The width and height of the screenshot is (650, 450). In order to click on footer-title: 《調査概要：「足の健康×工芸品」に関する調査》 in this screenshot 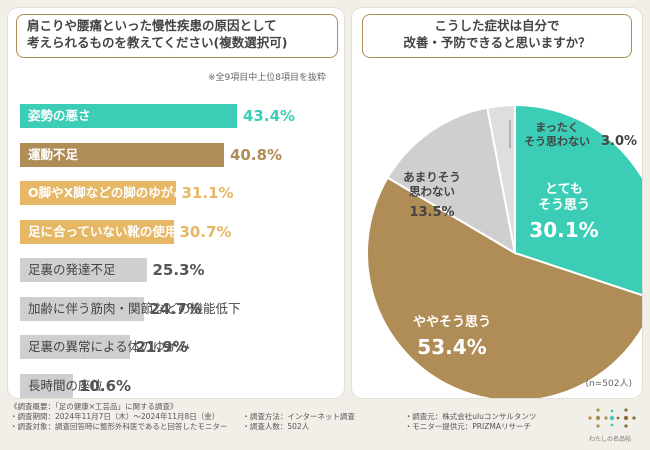, I will do `click(94, 406)`.